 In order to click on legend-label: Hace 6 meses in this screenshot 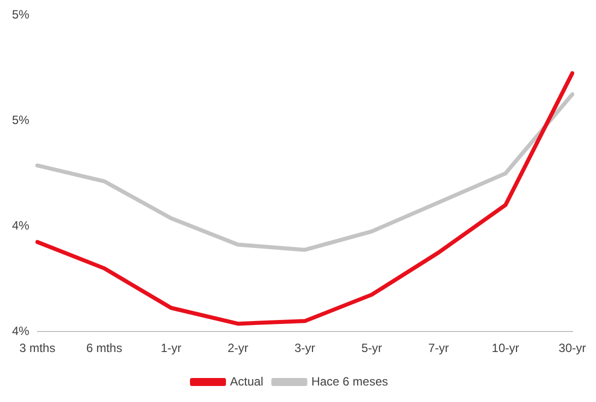, I will do `click(349, 381)`.